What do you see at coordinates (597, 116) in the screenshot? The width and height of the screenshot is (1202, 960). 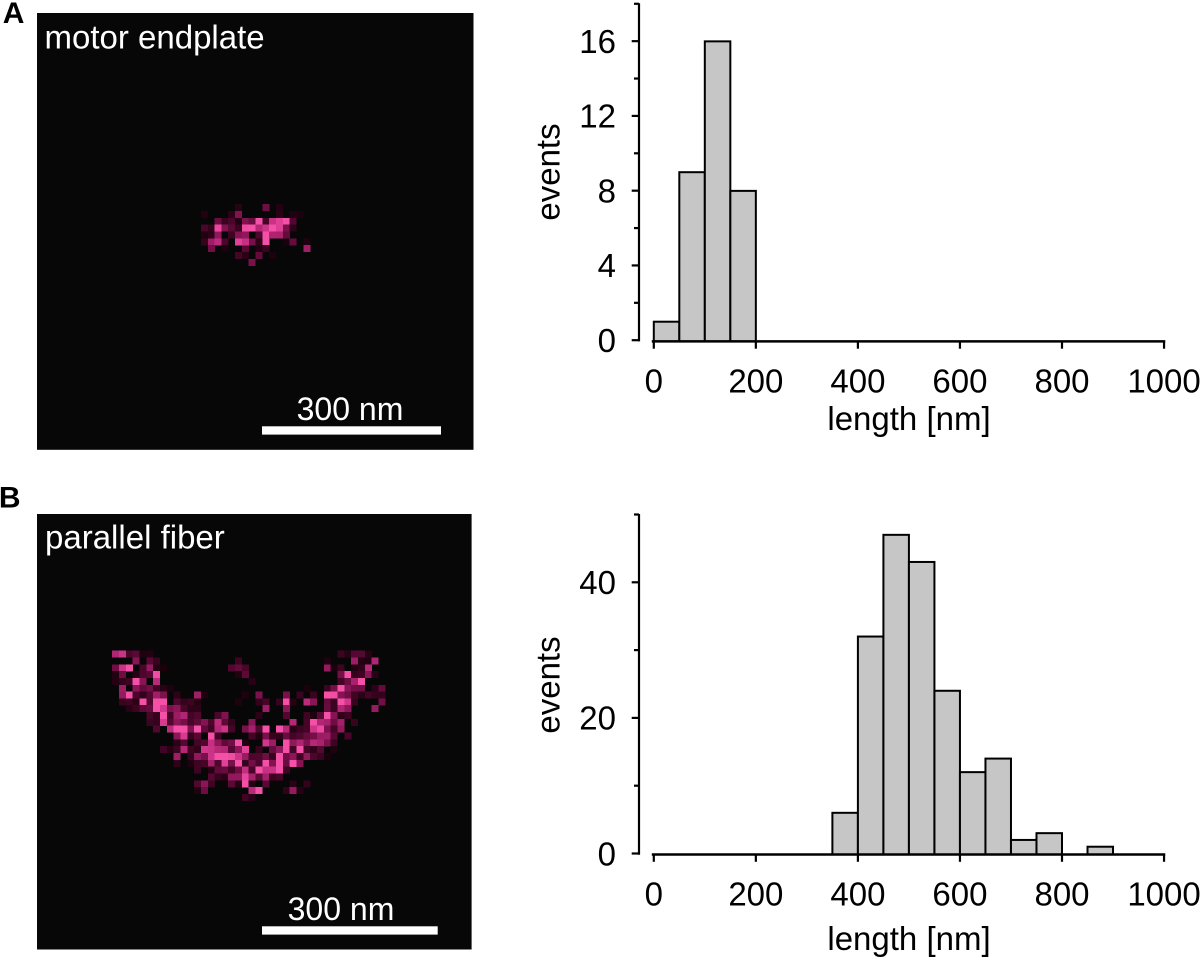 I see `svg-text: 12` at bounding box center [597, 116].